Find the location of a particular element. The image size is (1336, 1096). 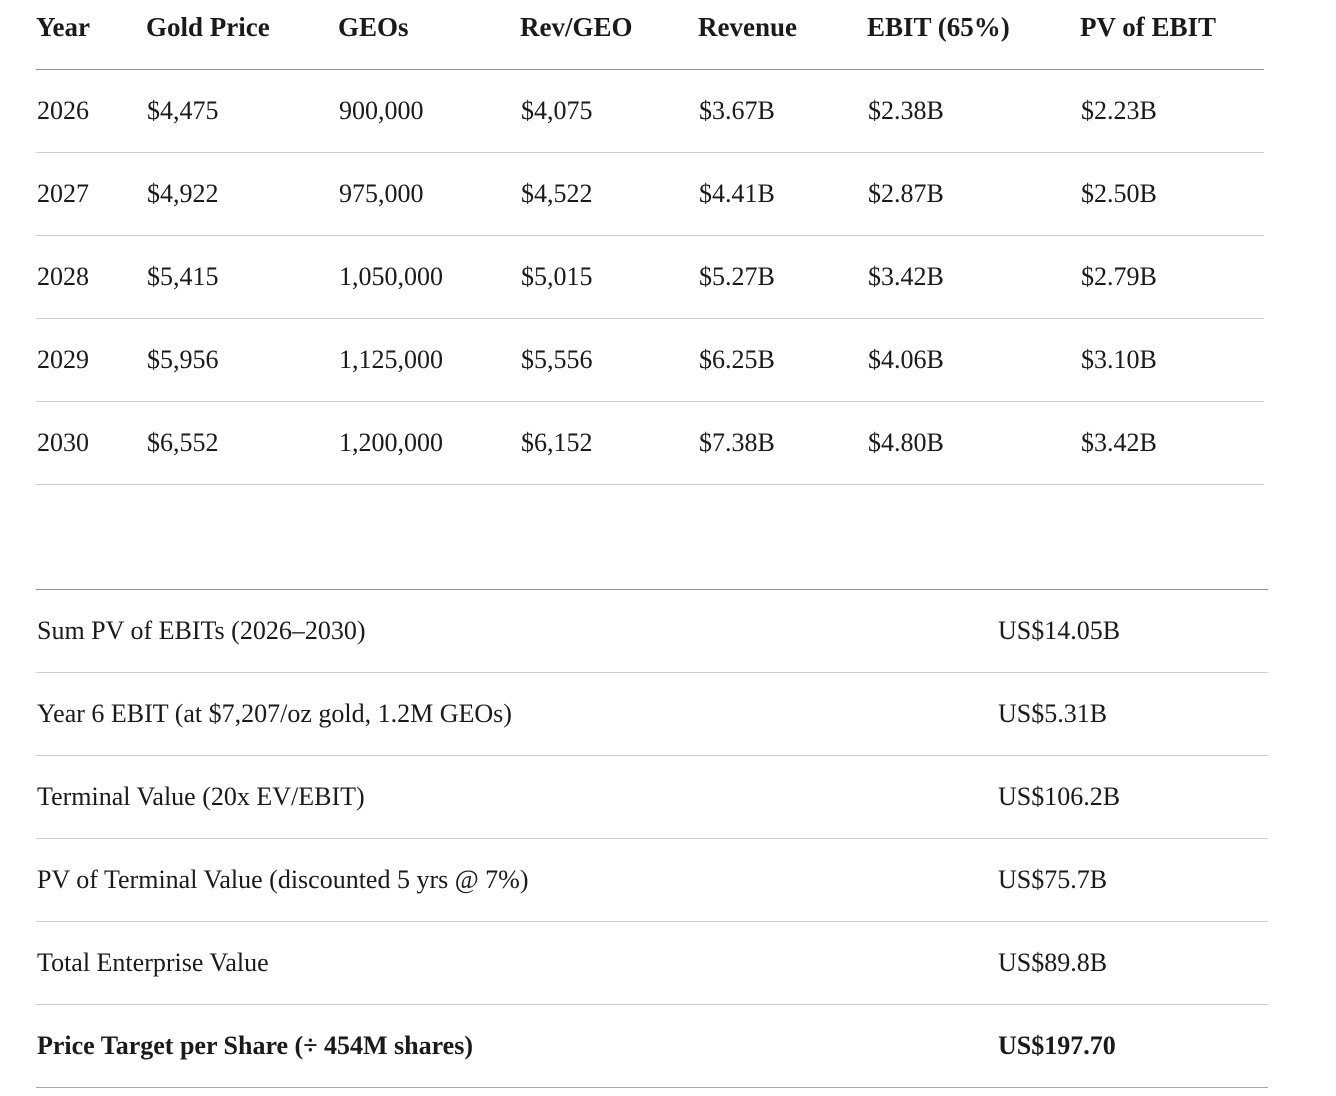

cell-year: 2026 is located at coordinates (91, 111).